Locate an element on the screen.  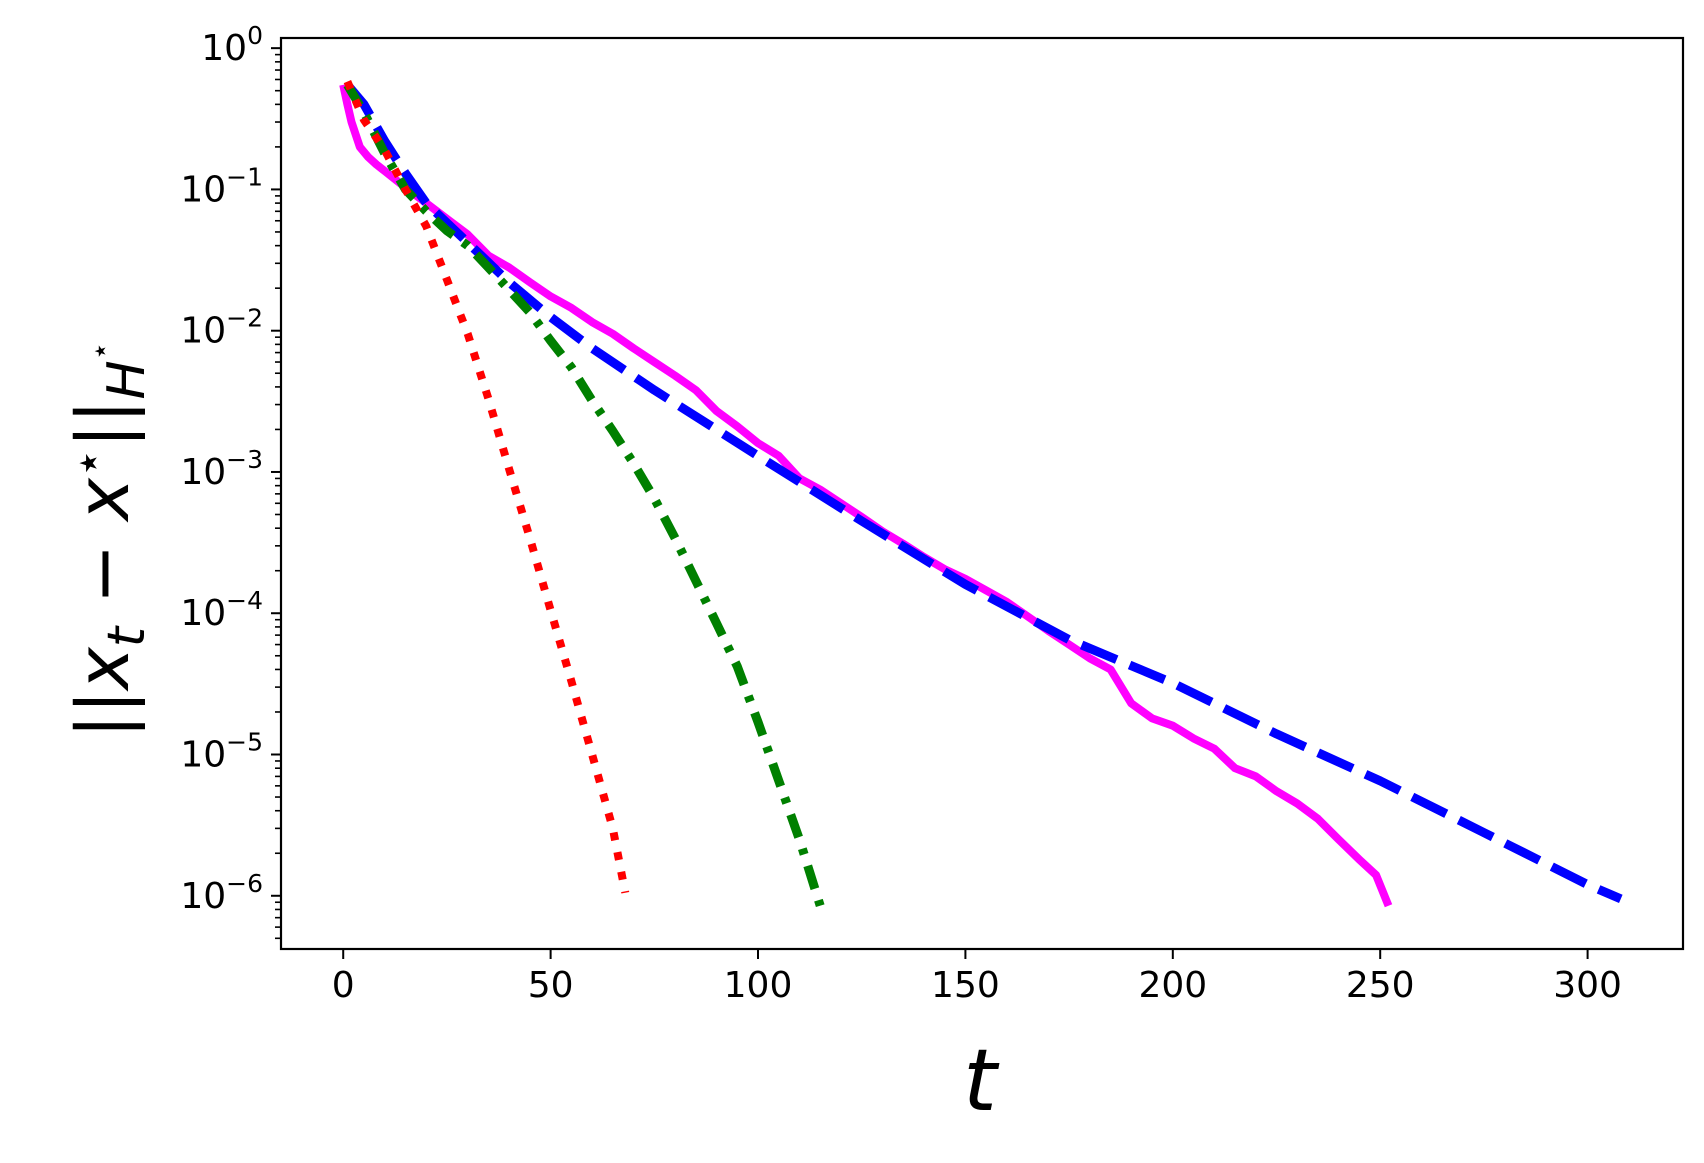
y-tick-label: 10⁻⁶ is located at coordinates (221, 893).